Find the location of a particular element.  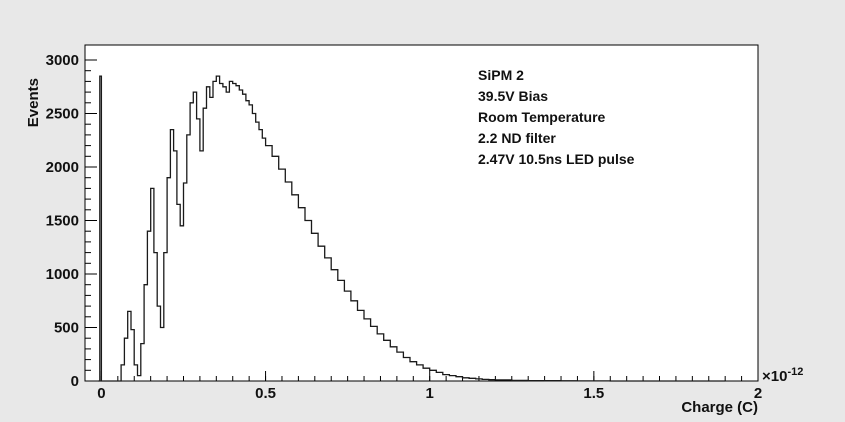

x-tick-label: 0.5 is located at coordinates (265, 393).